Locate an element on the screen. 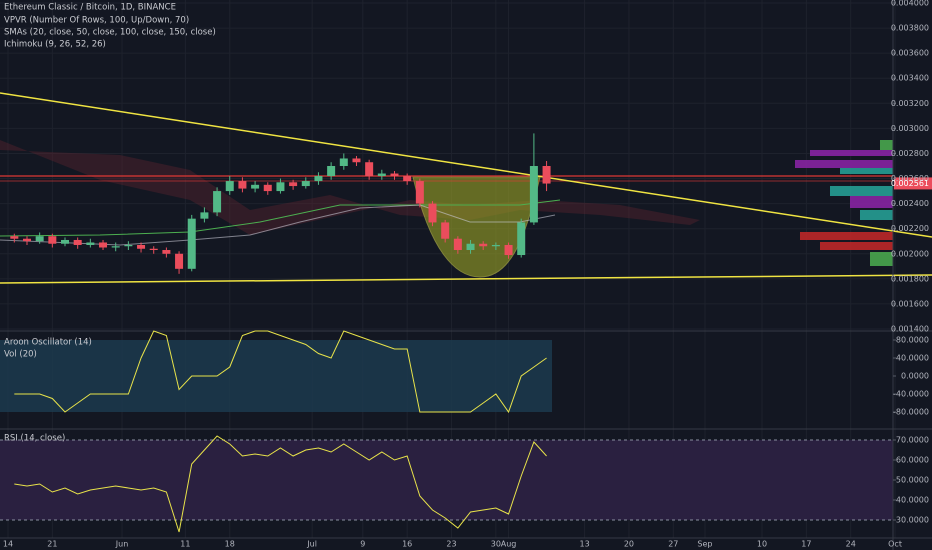 The image size is (932, 550). x-tick-label: Sep is located at coordinates (704, 544).